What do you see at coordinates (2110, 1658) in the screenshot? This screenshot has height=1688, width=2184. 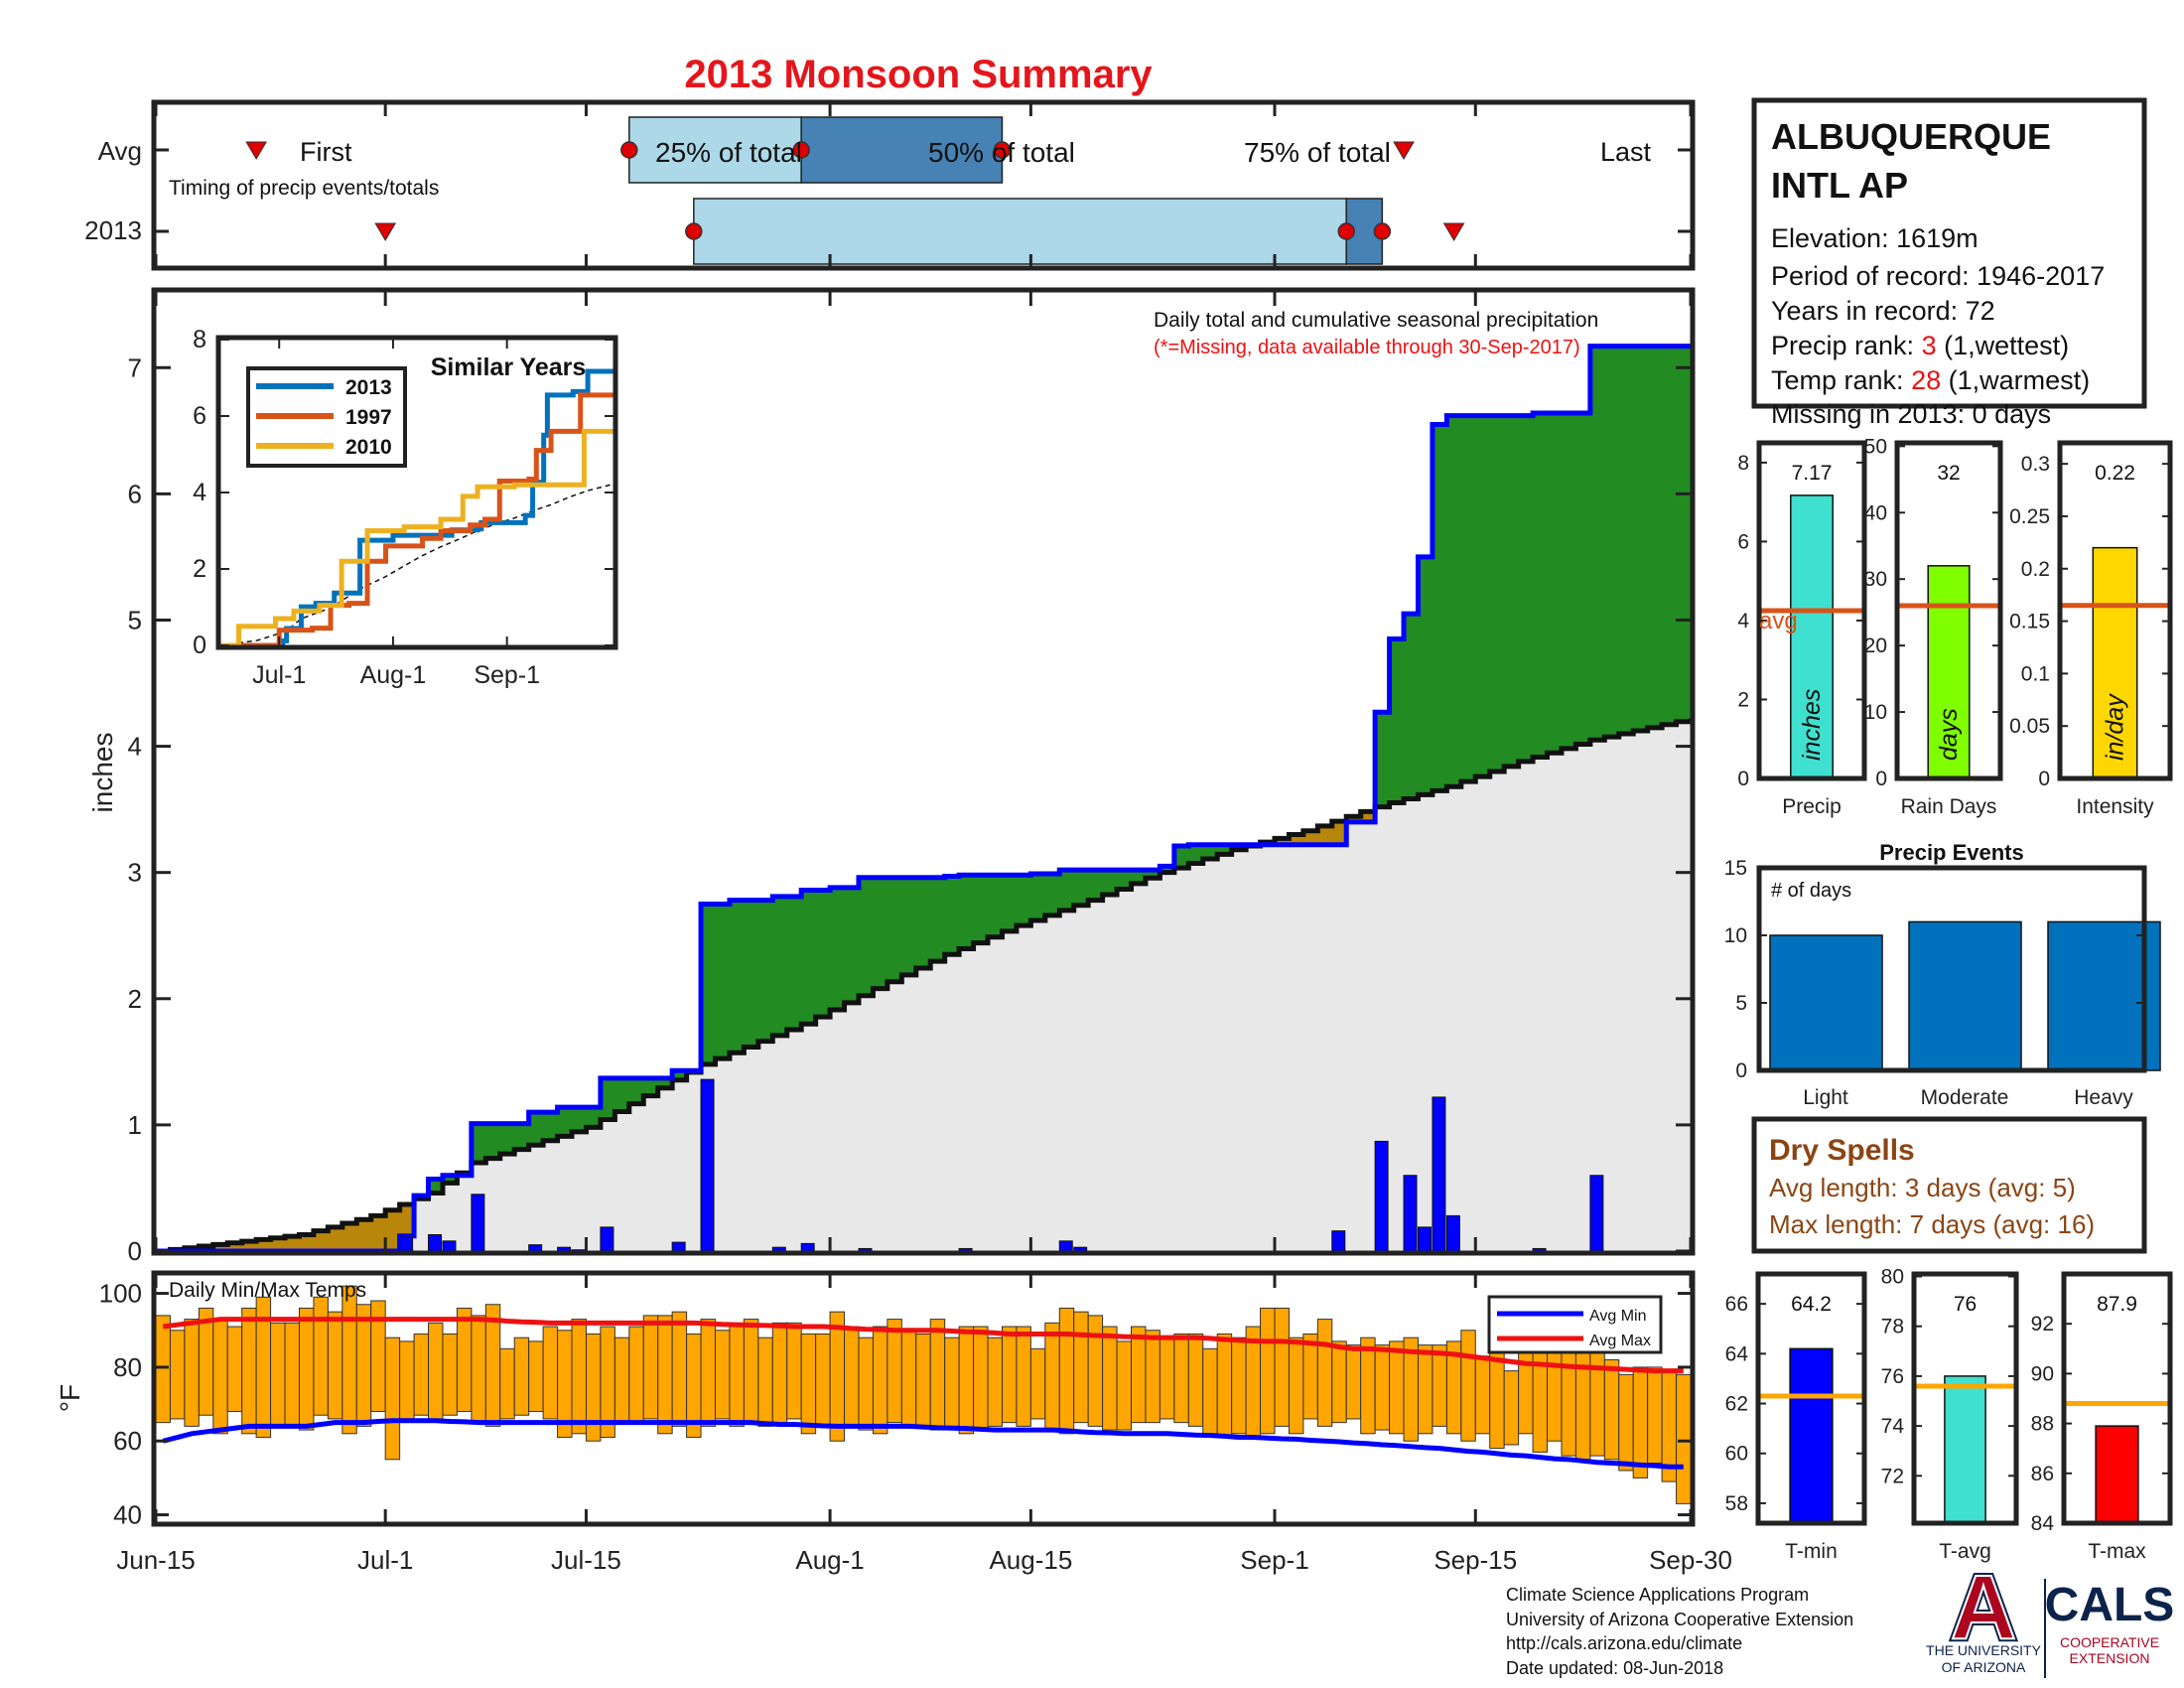 I see `cals-line2: EXTENSION` at bounding box center [2110, 1658].